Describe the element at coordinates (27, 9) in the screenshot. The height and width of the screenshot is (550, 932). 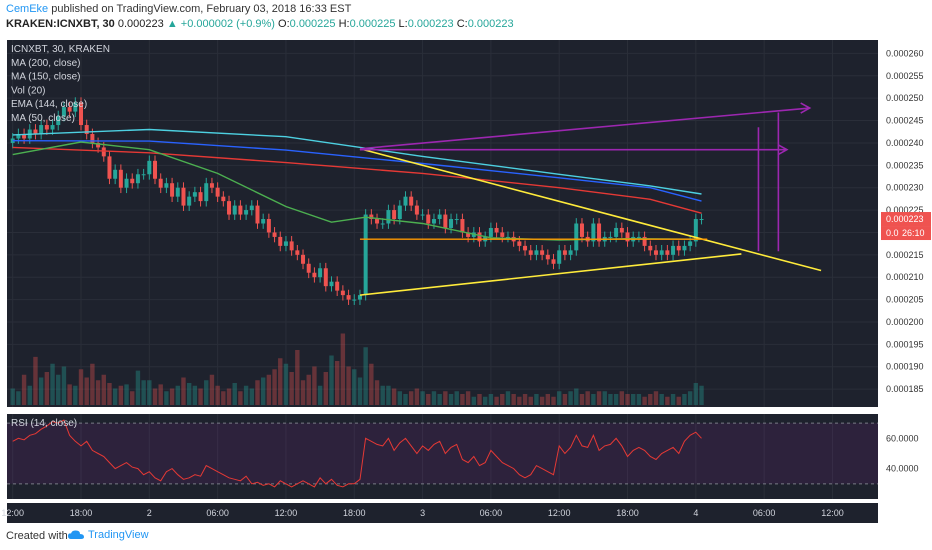
I see `author-link: CemEke` at that location.